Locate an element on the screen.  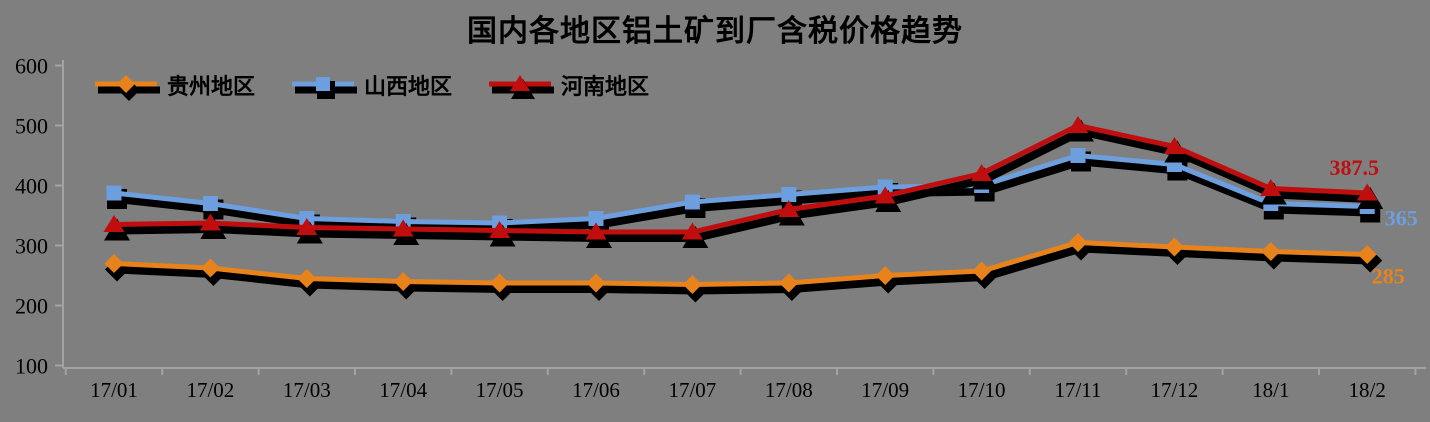
x-axis-label: 17/09 is located at coordinates (885, 390).